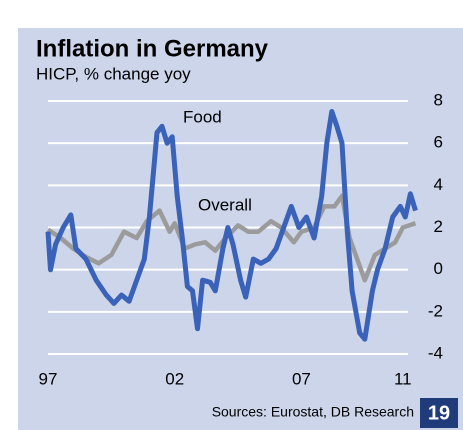  Describe the element at coordinates (202, 116) in the screenshot. I see `annotation: Food` at that location.